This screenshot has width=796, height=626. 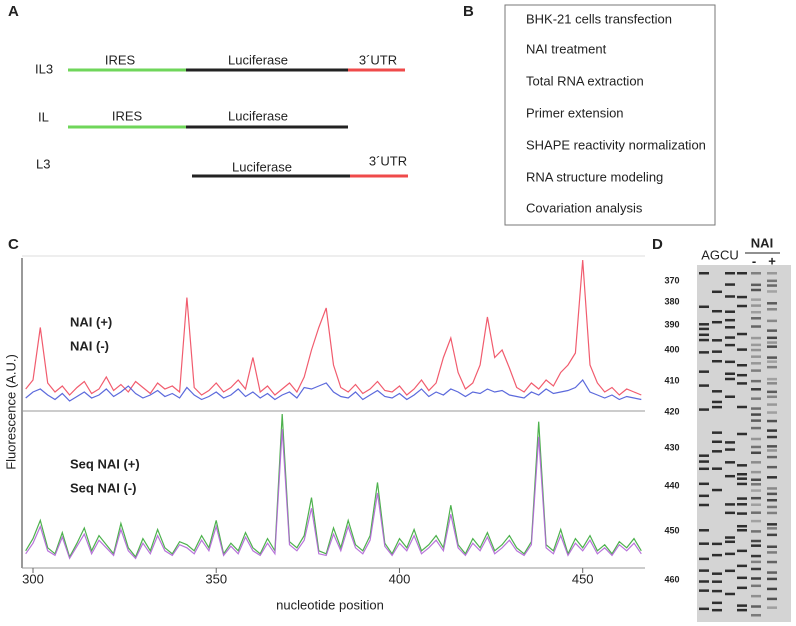 What do you see at coordinates (738, 444) in the screenshot?
I see `gel-bands` at bounding box center [738, 444].